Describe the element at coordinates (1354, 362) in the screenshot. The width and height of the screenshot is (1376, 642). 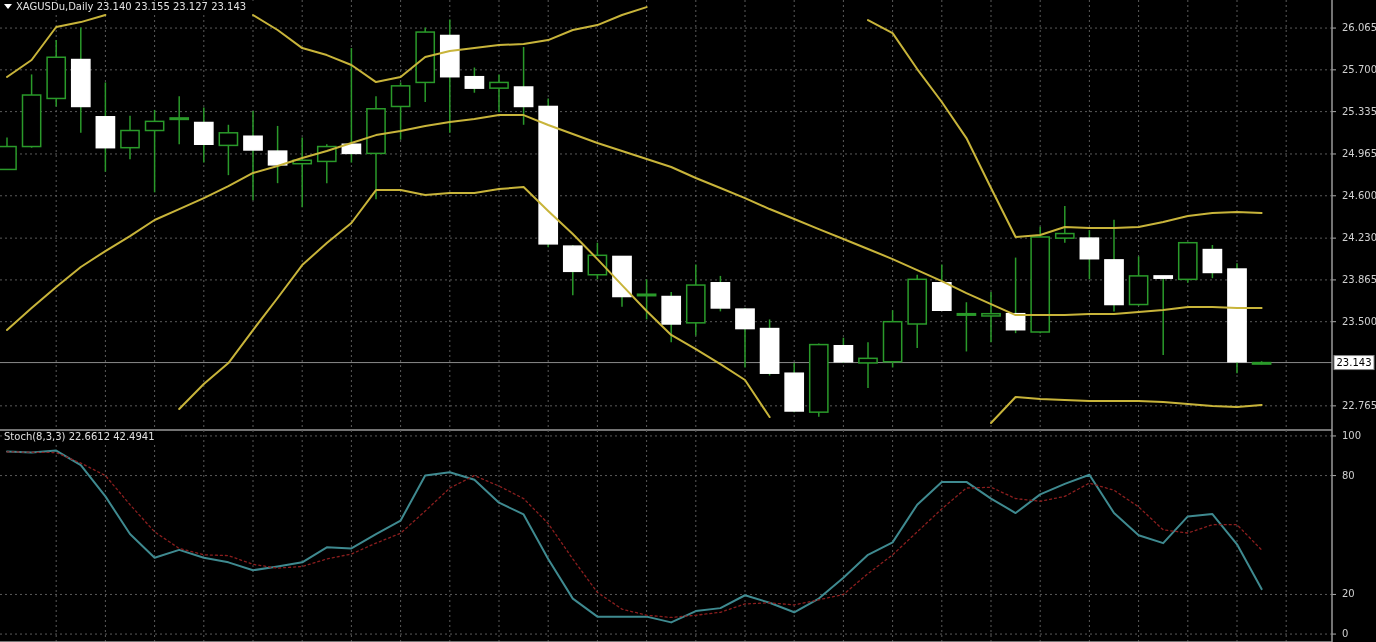
I see `ref-line-label: 23.143` at that location.